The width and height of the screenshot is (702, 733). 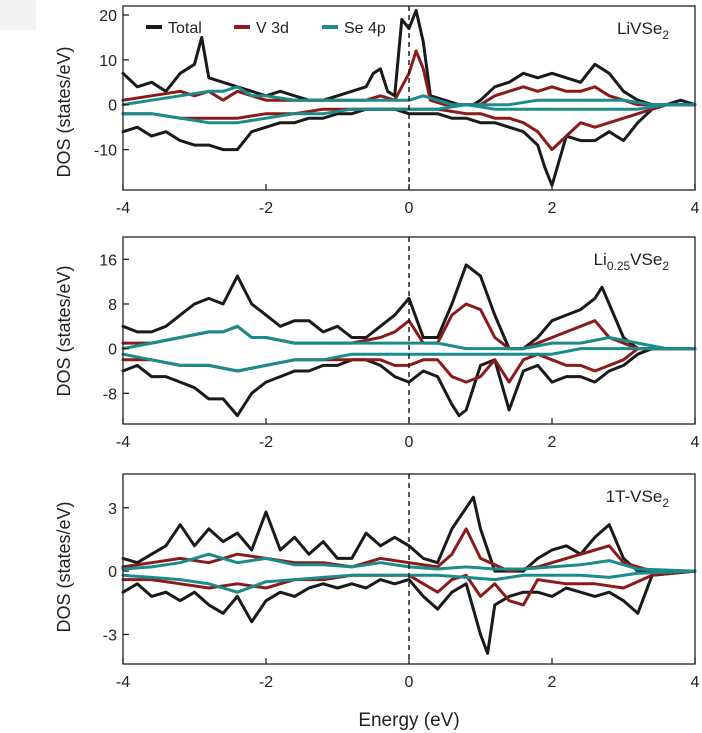 I want to click on panel-label: 1T-VSe2, so click(x=638, y=498).